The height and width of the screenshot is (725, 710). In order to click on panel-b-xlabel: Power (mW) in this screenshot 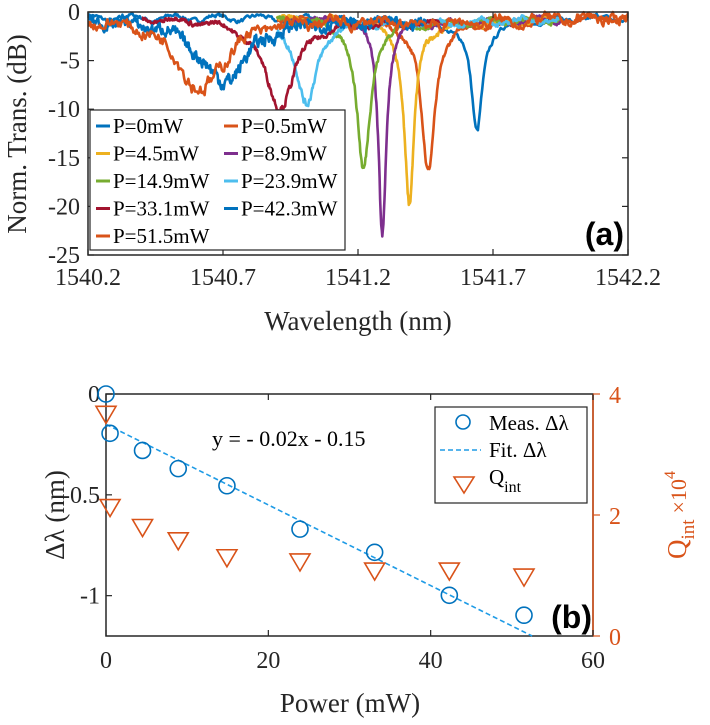, I will do `click(350, 703)`.